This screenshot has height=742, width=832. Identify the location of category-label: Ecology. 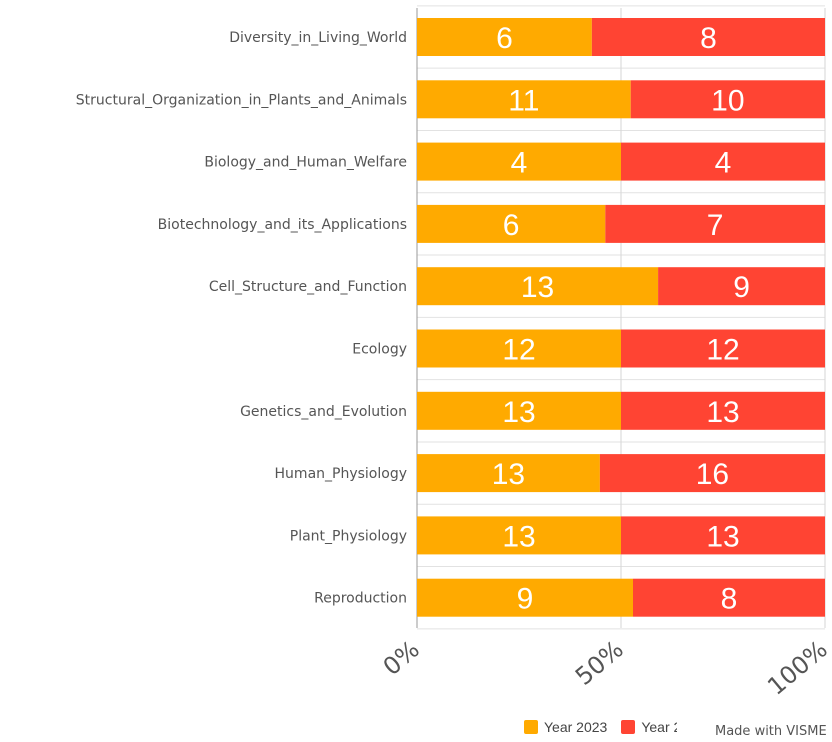
(379, 350).